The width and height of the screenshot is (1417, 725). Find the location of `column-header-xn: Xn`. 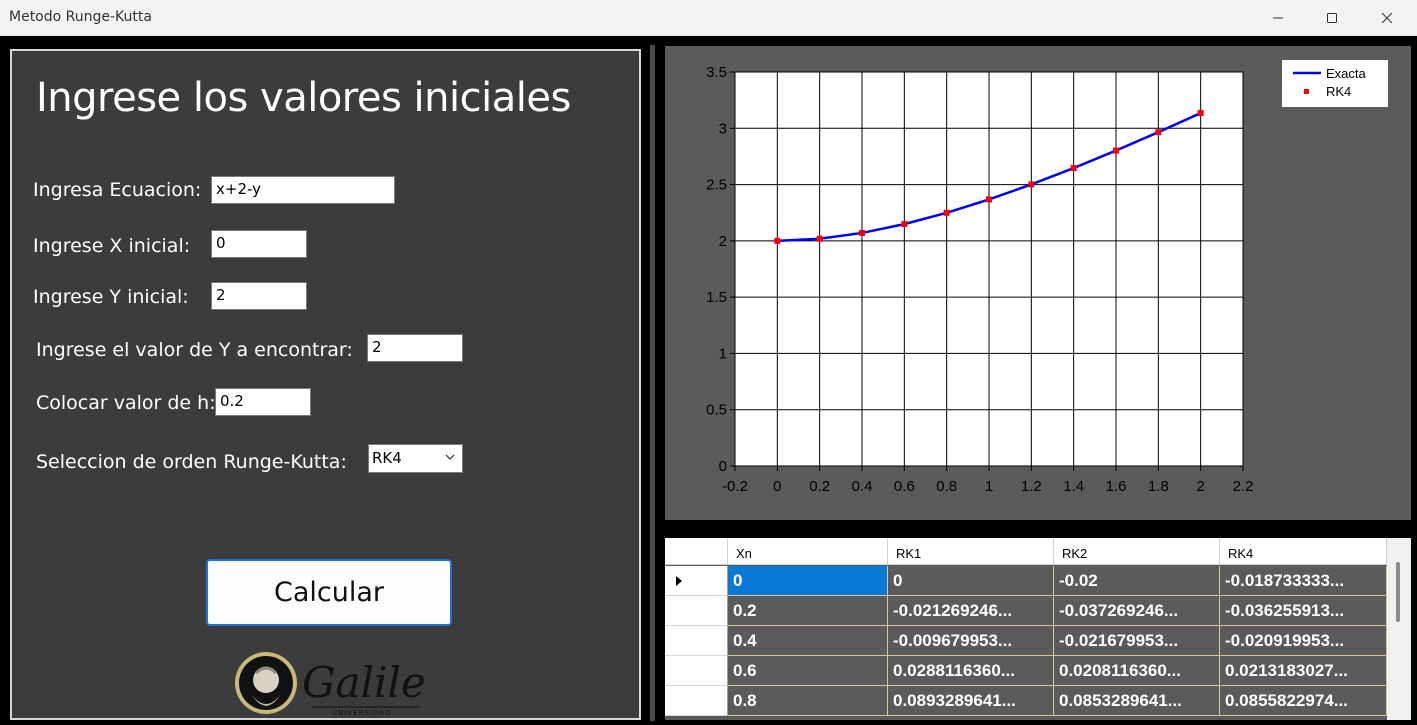

column-header-xn: Xn is located at coordinates (808, 551).